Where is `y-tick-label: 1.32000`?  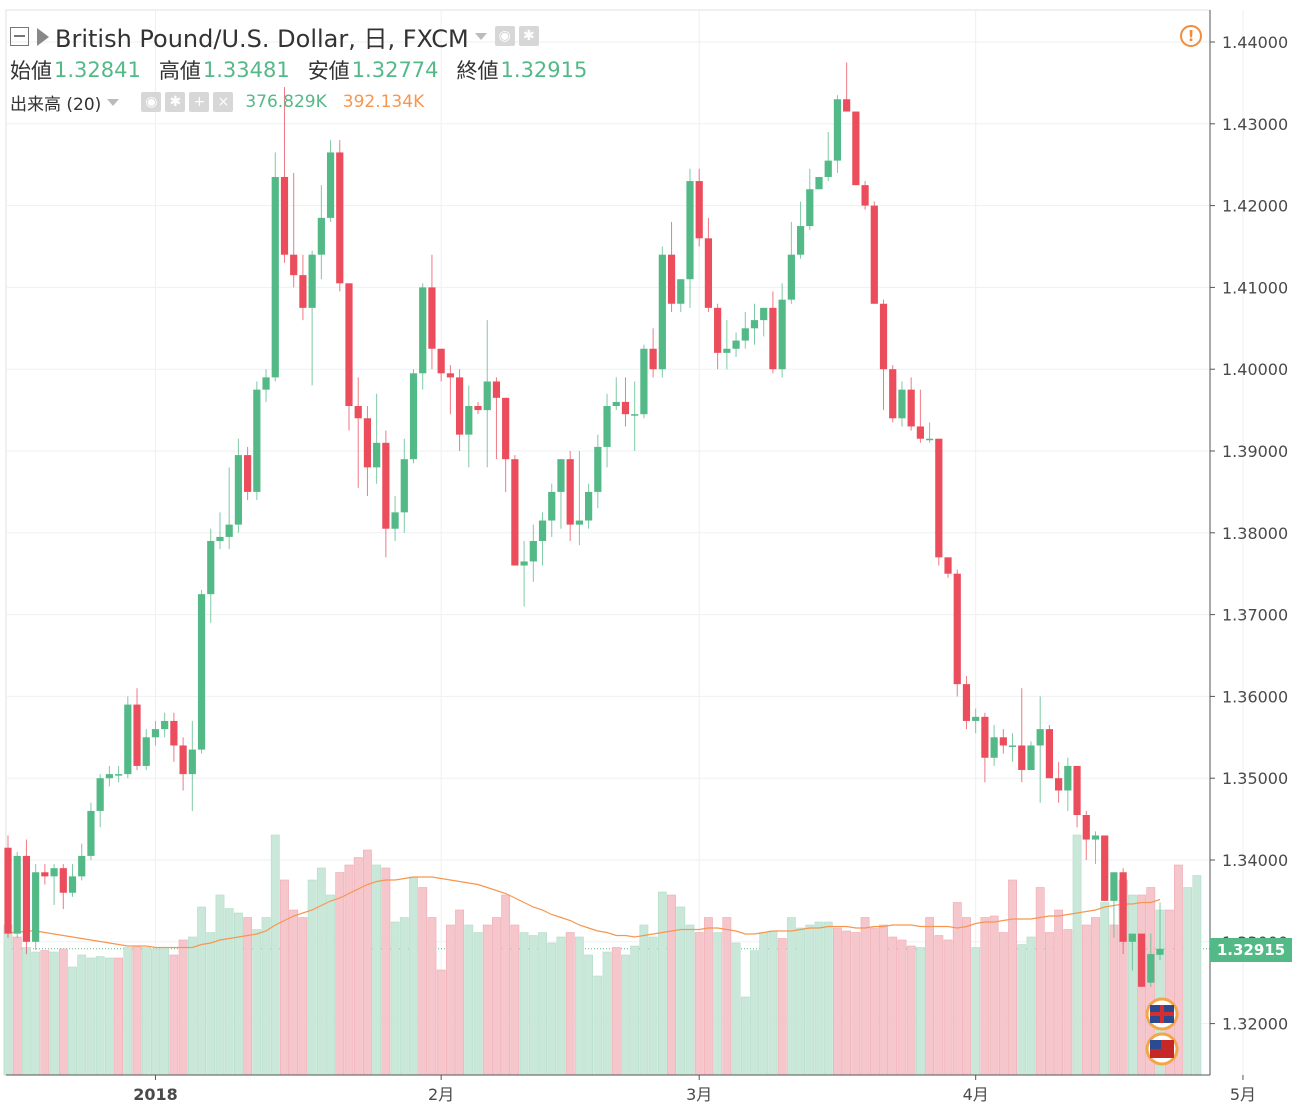 y-tick-label: 1.32000 is located at coordinates (1255, 1024).